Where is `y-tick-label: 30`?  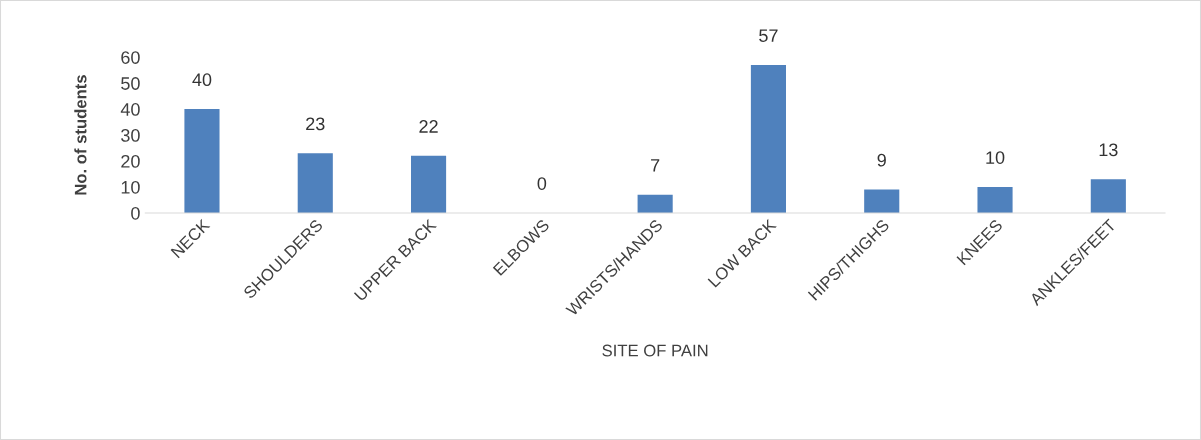
y-tick-label: 30 is located at coordinates (130, 135).